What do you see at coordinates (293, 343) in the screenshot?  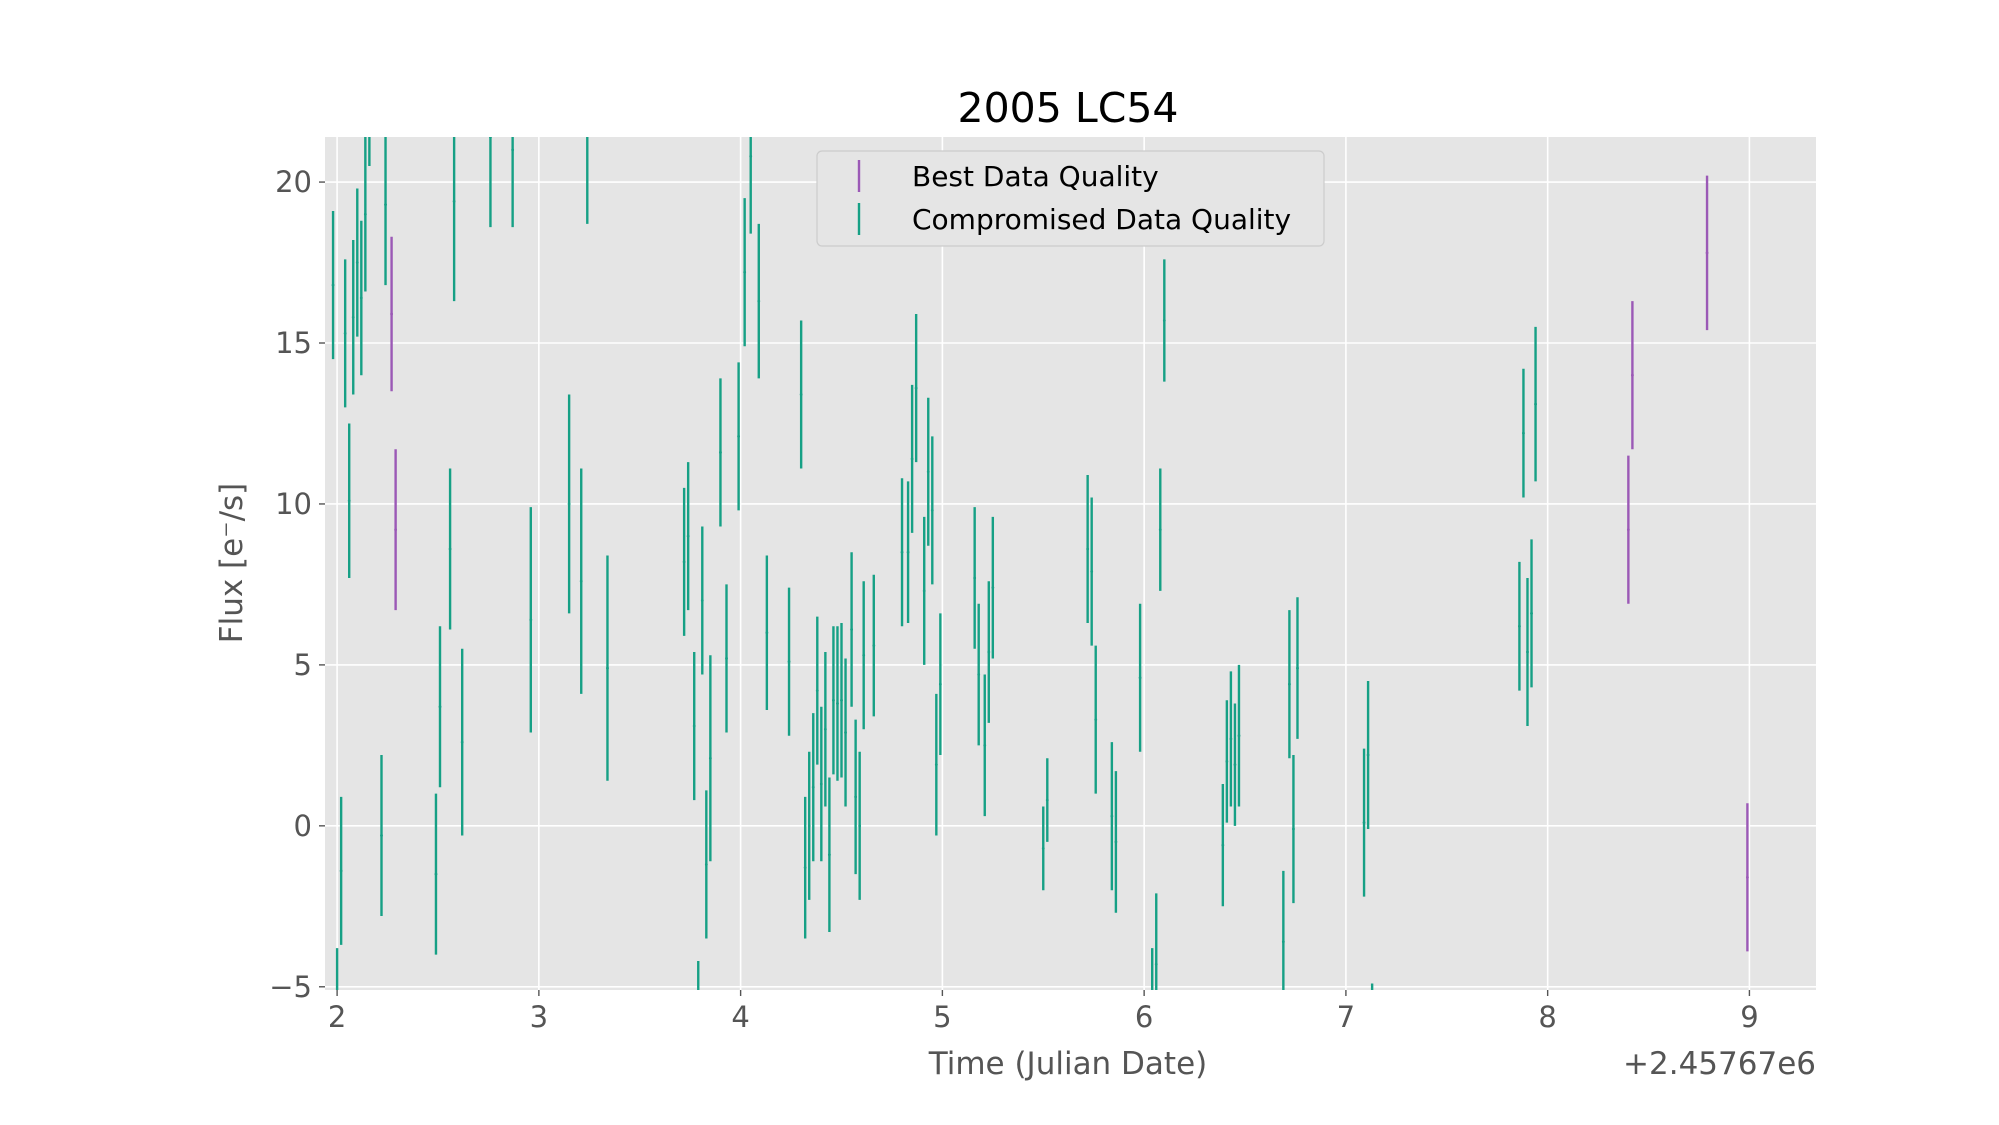 I see `y-tick-label: 15` at bounding box center [293, 343].